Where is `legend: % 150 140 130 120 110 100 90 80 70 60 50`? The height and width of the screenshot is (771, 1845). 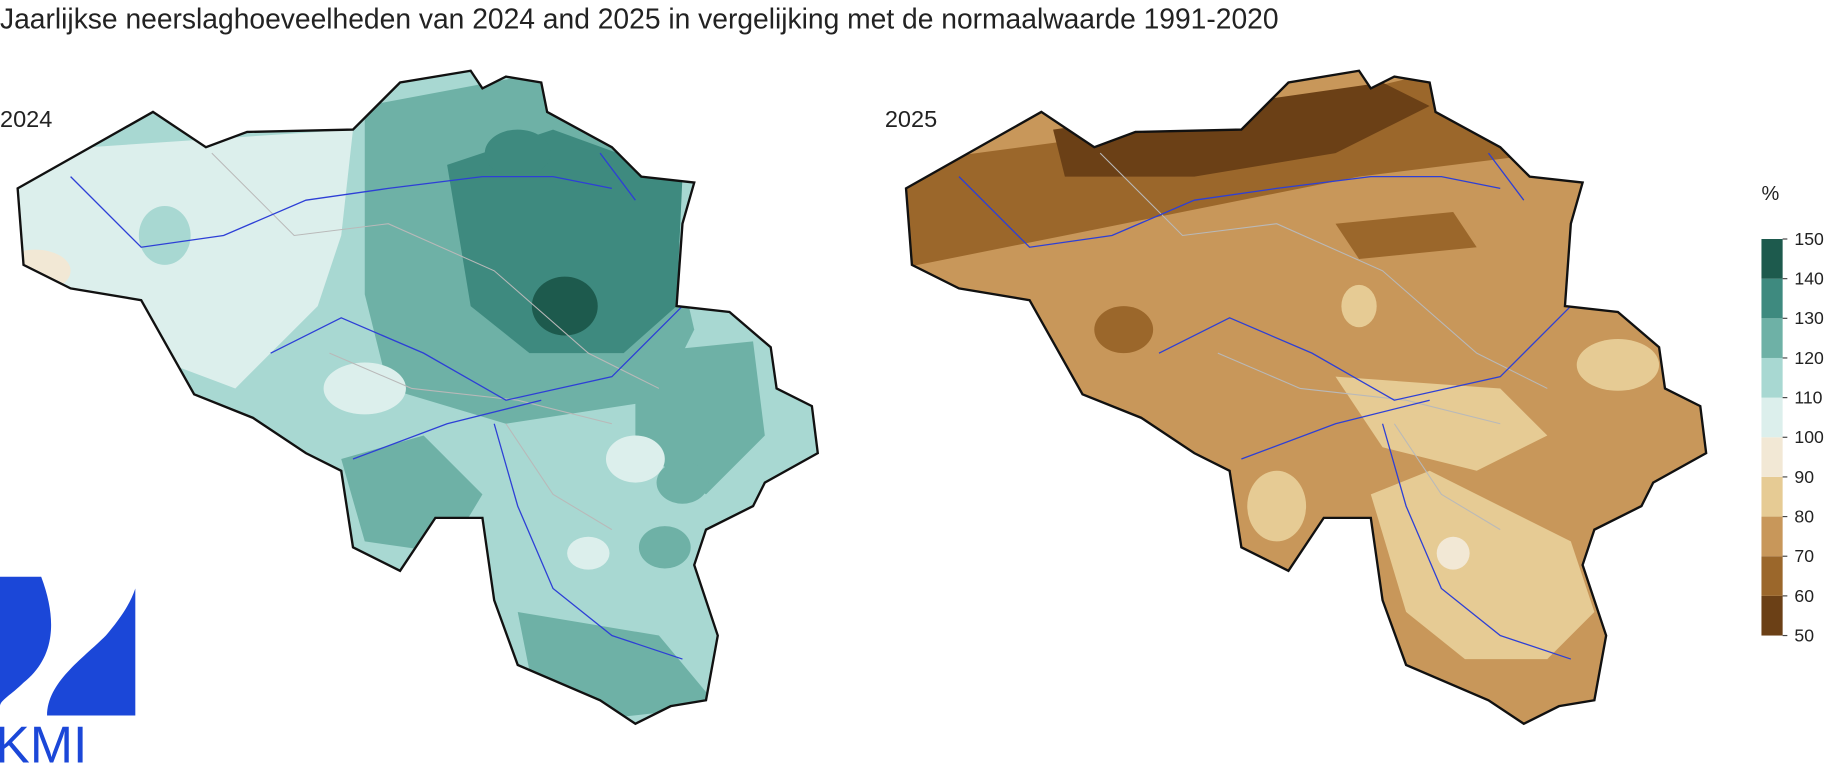 legend: % 150 140 130 120 110 100 90 80 70 60 50 is located at coordinates (1792, 414).